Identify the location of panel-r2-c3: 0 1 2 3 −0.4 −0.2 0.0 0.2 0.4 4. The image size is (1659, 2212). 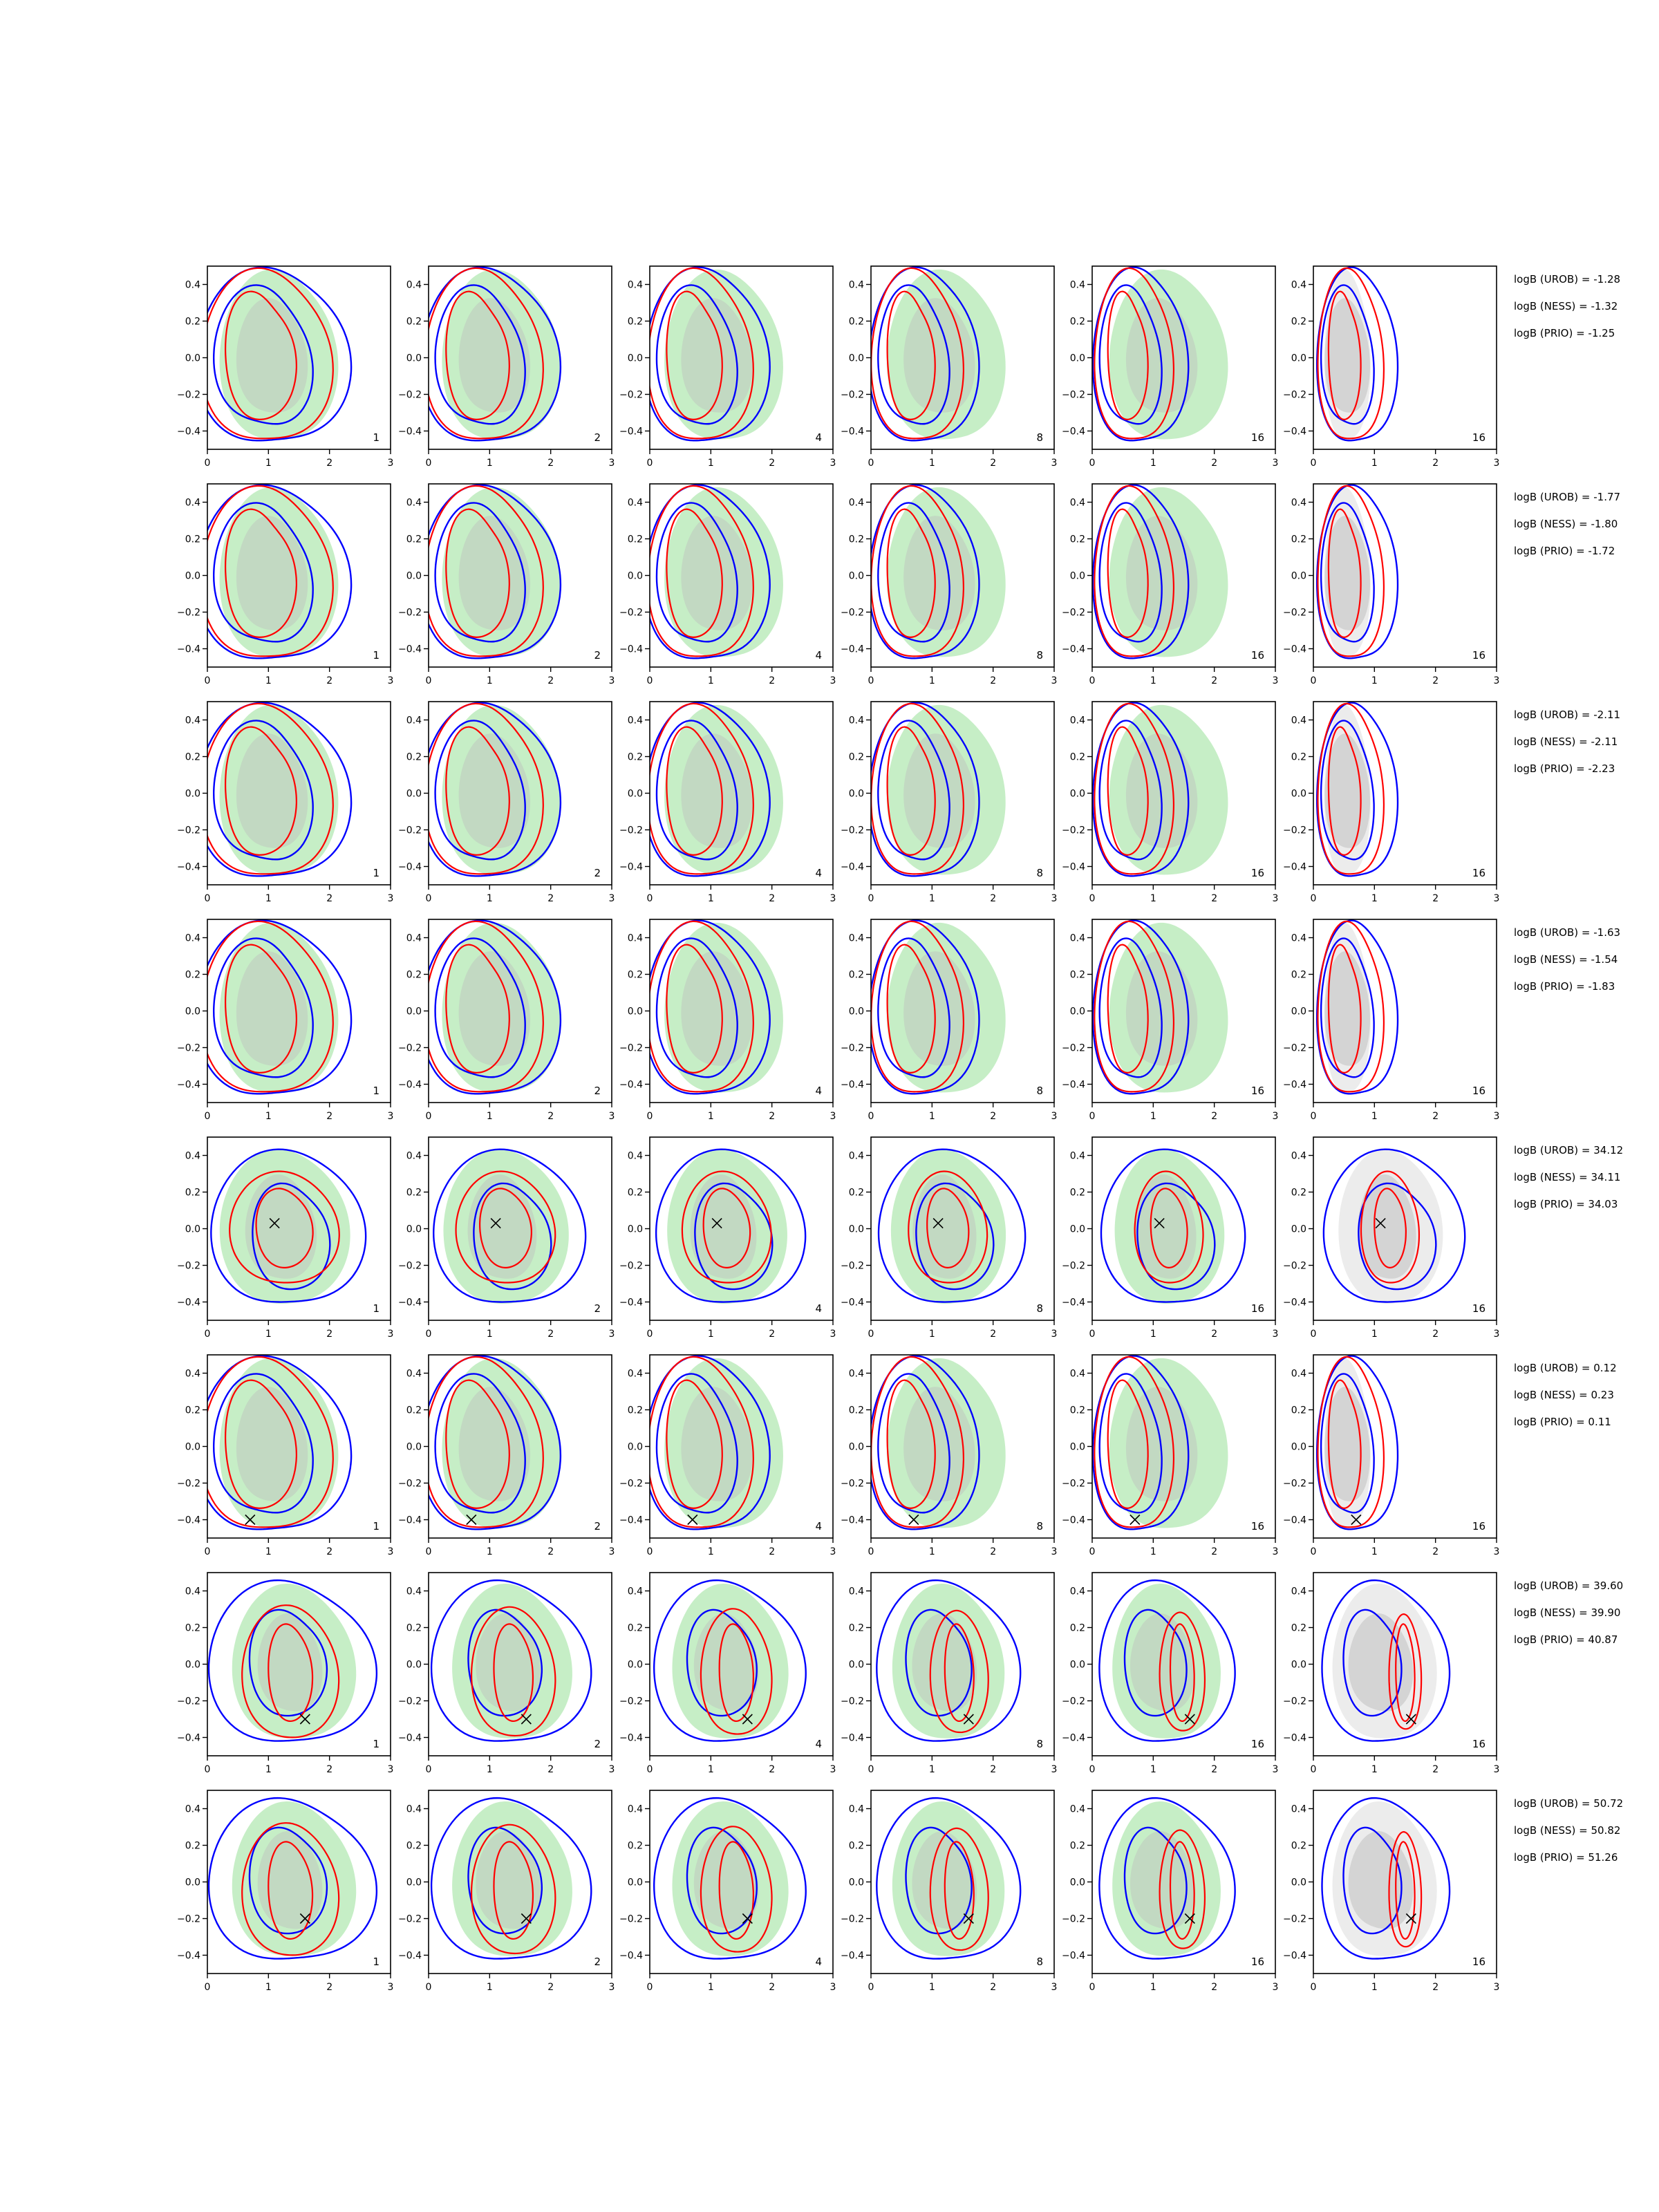
(728, 584).